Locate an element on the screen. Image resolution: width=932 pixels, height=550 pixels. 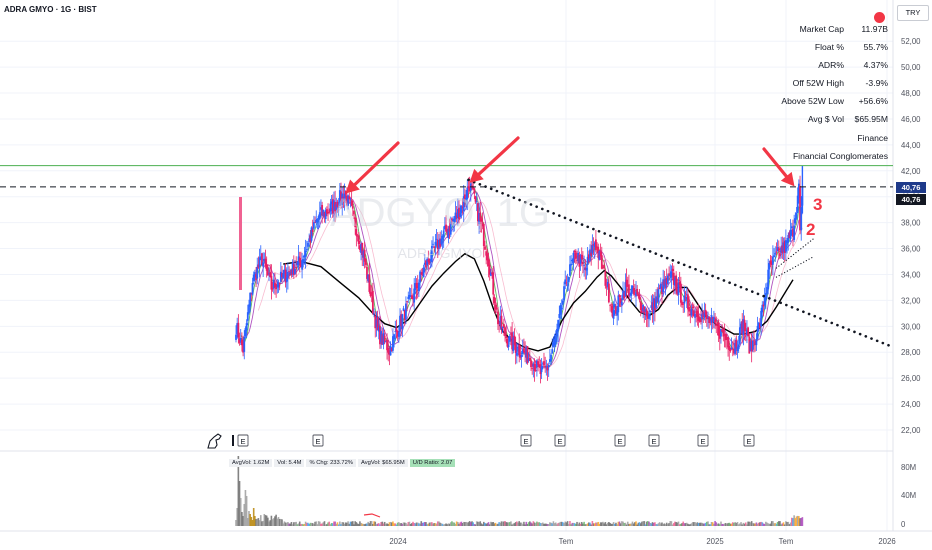
currency-button: TRY is located at coordinates (913, 13).